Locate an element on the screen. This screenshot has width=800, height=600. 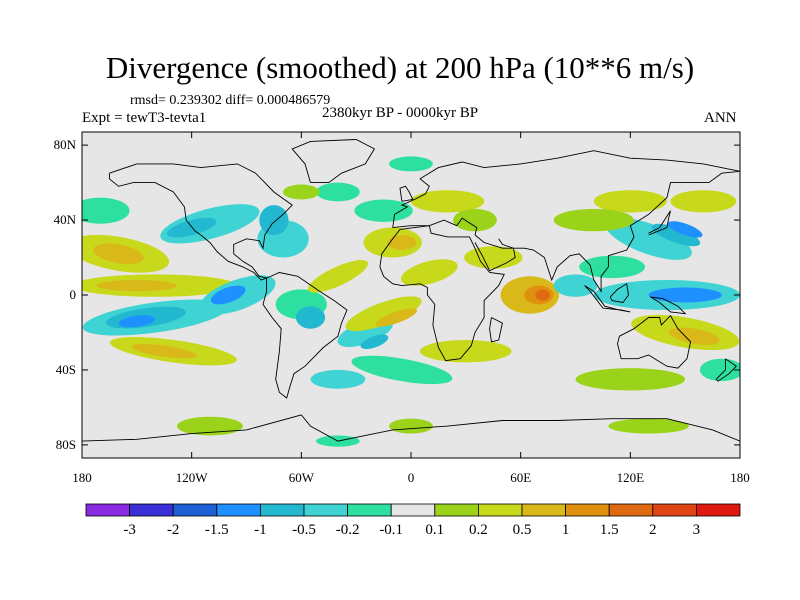
colorbar-label: -0.2 is located at coordinates (348, 530).